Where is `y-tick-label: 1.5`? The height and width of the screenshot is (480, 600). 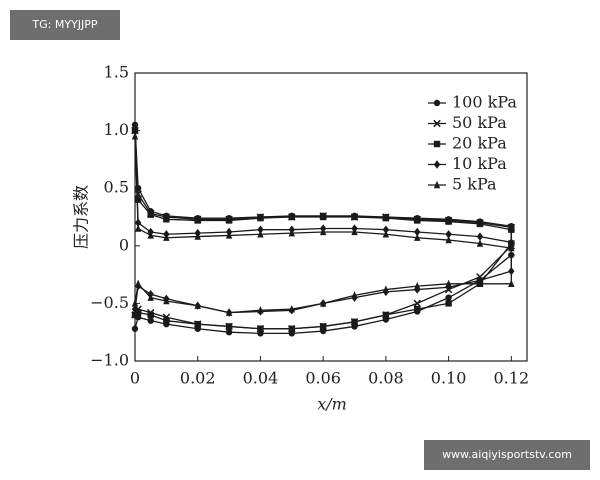
y-tick-label: 1.5 is located at coordinates (116, 72).